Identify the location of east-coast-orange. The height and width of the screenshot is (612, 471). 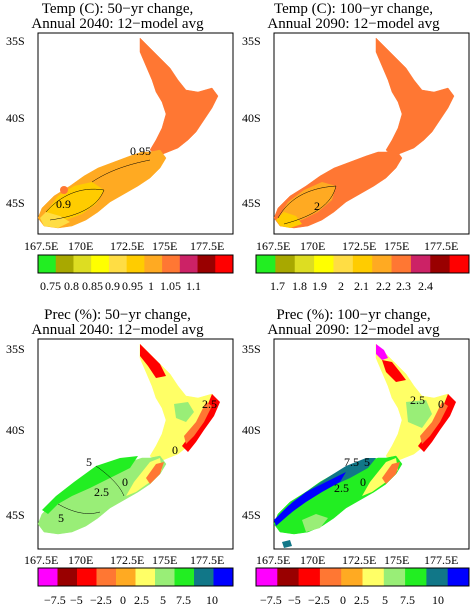
(198, 423).